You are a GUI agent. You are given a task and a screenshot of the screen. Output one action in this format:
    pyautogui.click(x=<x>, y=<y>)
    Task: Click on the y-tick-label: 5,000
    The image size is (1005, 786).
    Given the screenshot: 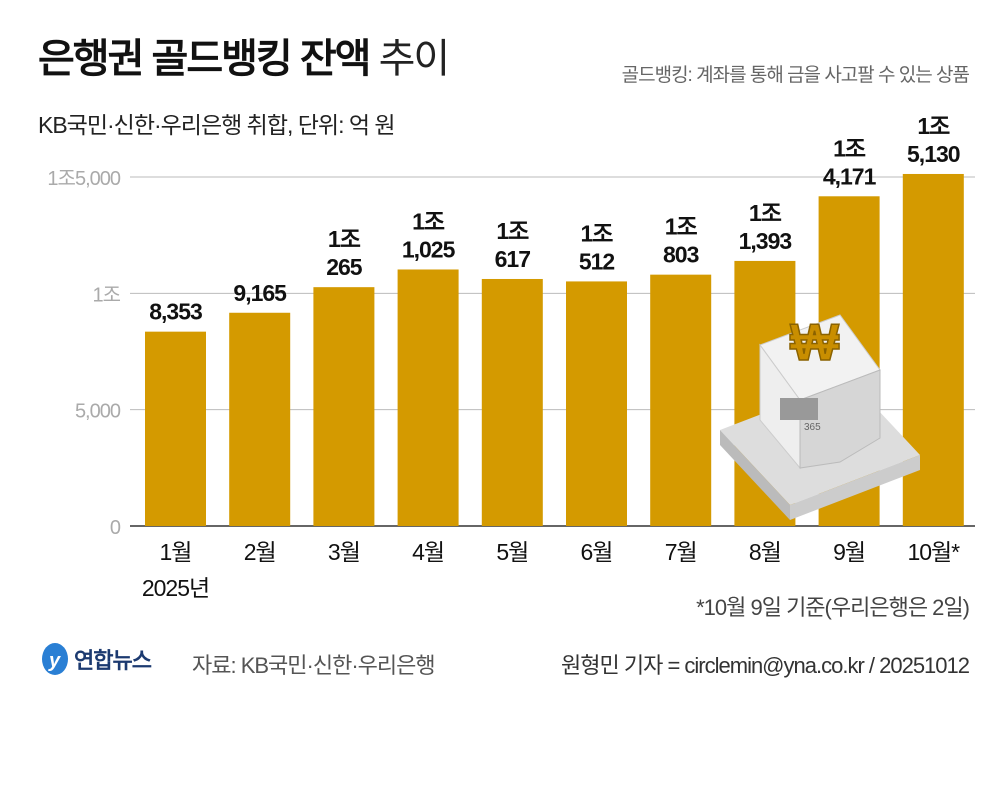 What is the action you would take?
    pyautogui.click(x=98, y=412)
    